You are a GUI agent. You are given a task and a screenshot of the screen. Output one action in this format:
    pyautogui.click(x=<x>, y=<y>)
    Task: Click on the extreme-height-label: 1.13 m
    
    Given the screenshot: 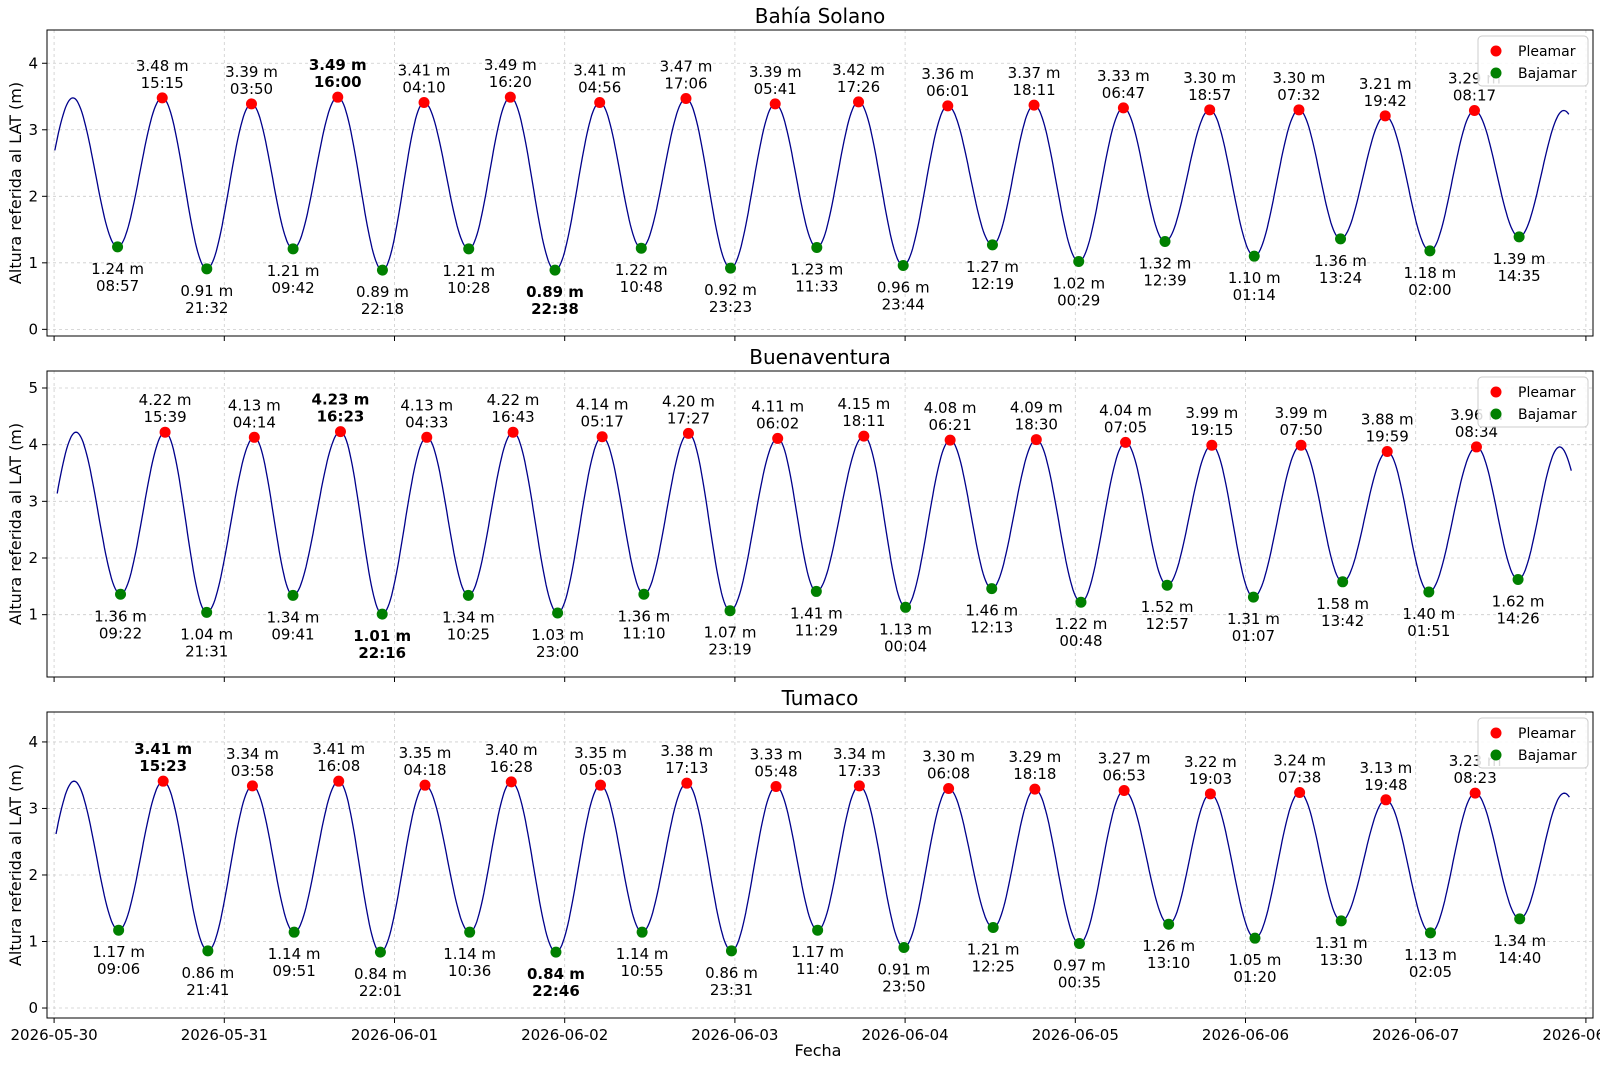 What is the action you would take?
    pyautogui.click(x=905, y=629)
    